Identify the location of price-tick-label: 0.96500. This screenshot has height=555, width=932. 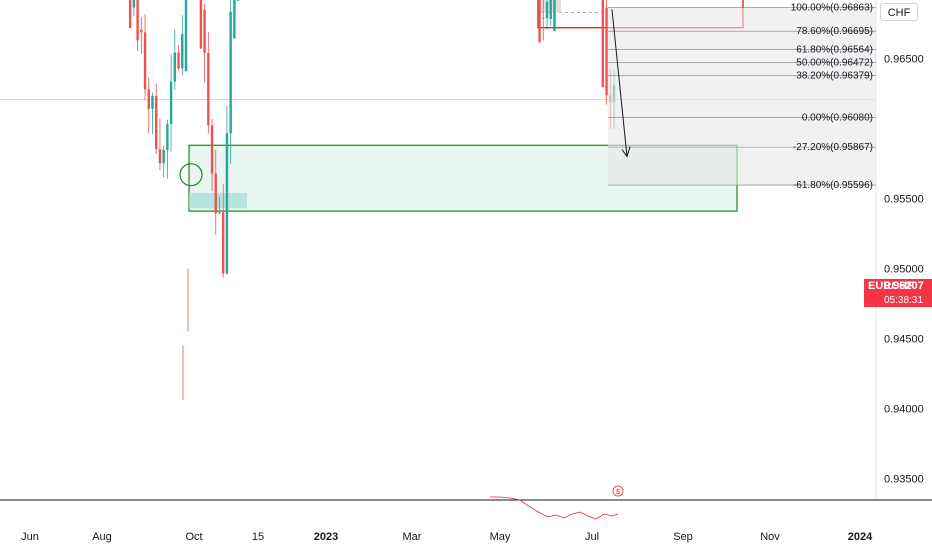
(904, 60).